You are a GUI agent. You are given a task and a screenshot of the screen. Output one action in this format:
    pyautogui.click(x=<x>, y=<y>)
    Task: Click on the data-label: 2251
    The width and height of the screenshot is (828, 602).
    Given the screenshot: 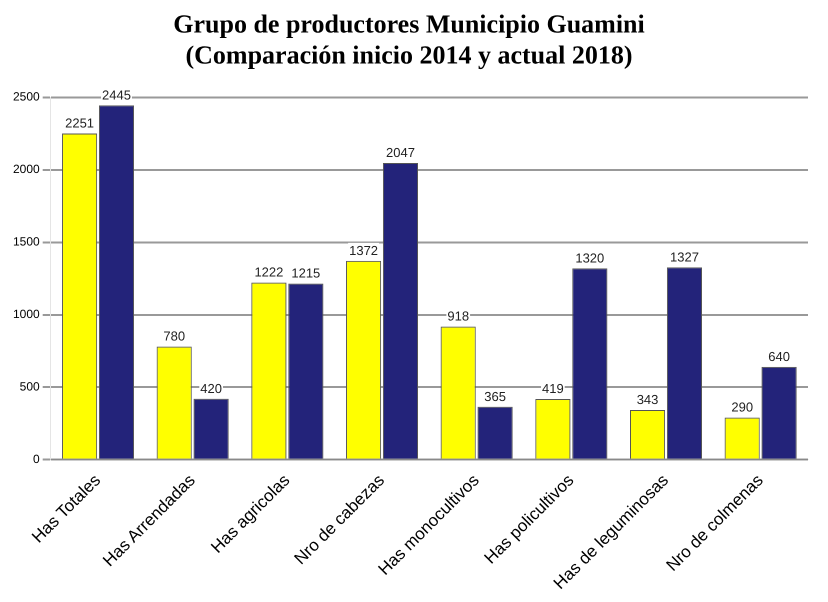 What is the action you would take?
    pyautogui.click(x=79, y=123)
    